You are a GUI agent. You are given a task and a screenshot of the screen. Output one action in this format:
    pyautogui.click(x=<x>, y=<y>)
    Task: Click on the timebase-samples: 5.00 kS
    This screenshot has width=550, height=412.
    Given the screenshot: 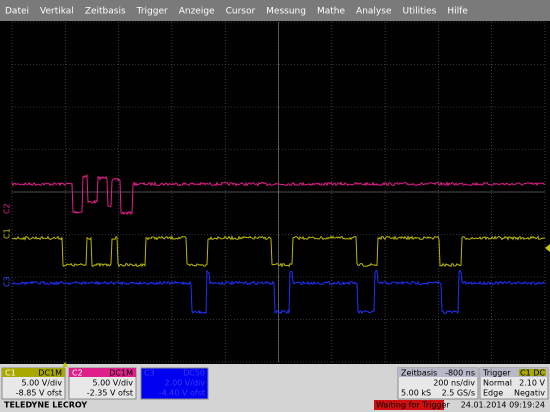 What is the action you would take?
    pyautogui.click(x=416, y=393)
    